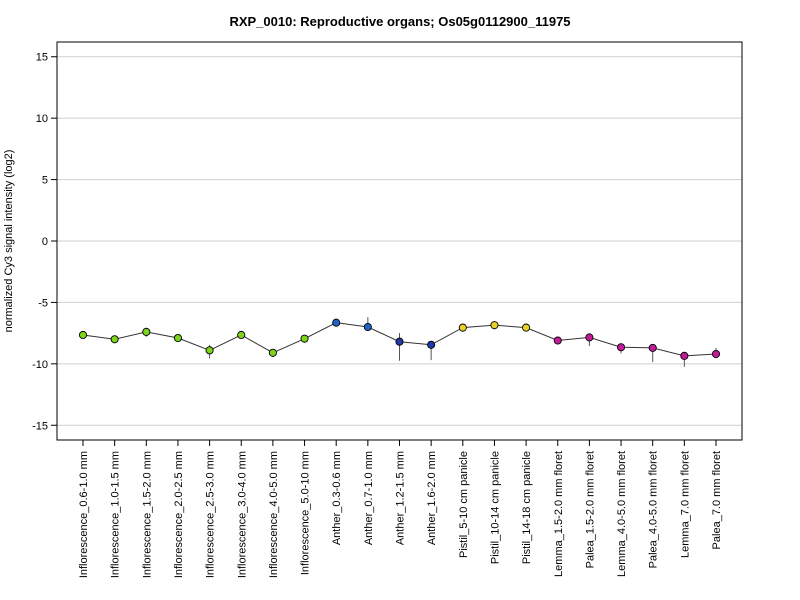  What do you see at coordinates (495, 507) in the screenshot?
I see `x-tick-label: Pistil_10-14 cm panicle` at bounding box center [495, 507].